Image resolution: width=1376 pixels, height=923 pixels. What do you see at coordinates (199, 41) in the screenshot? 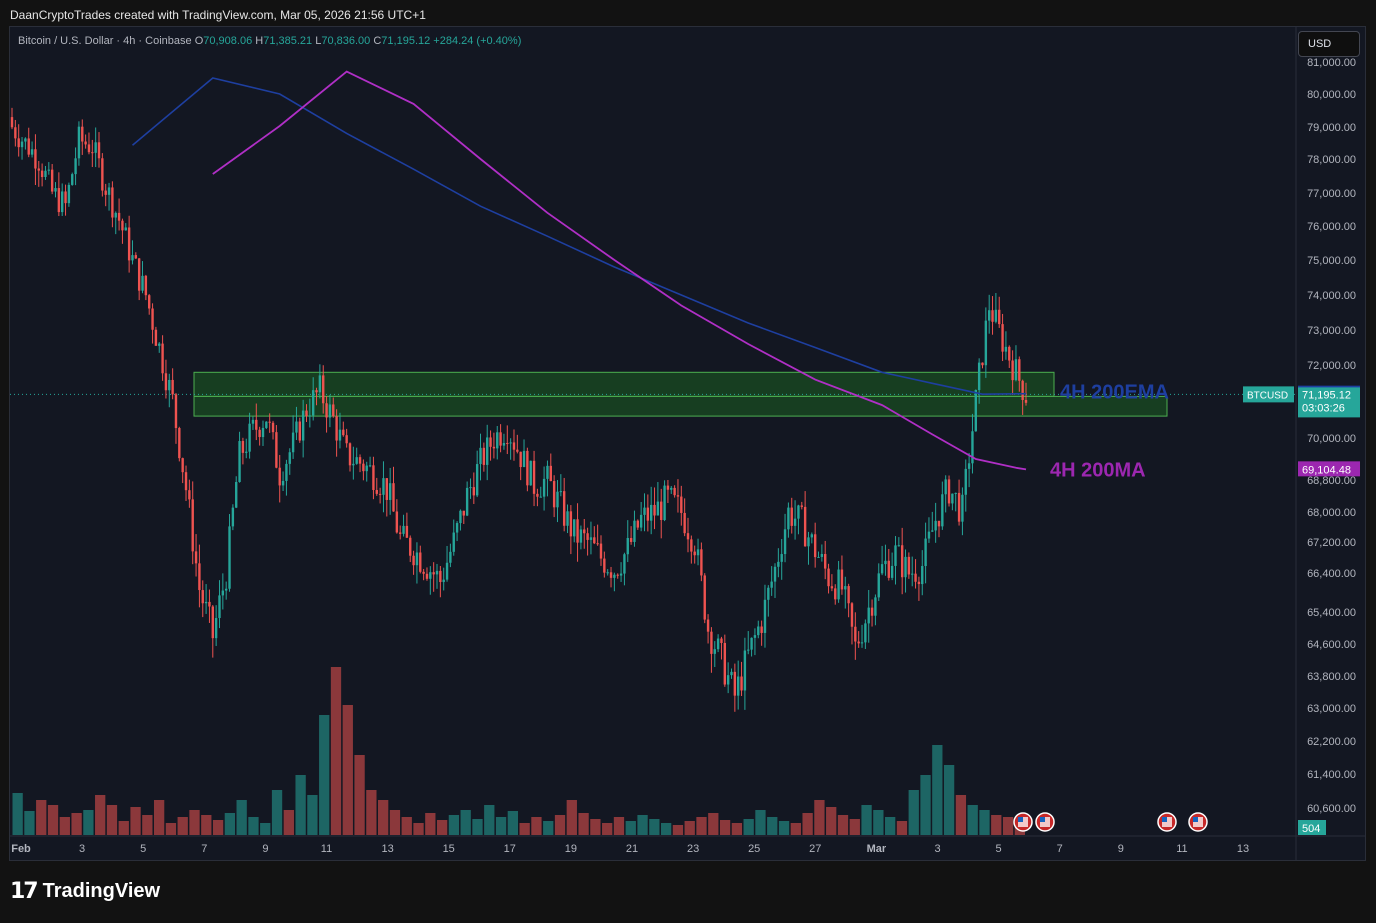
I see `open-label: O` at bounding box center [199, 41].